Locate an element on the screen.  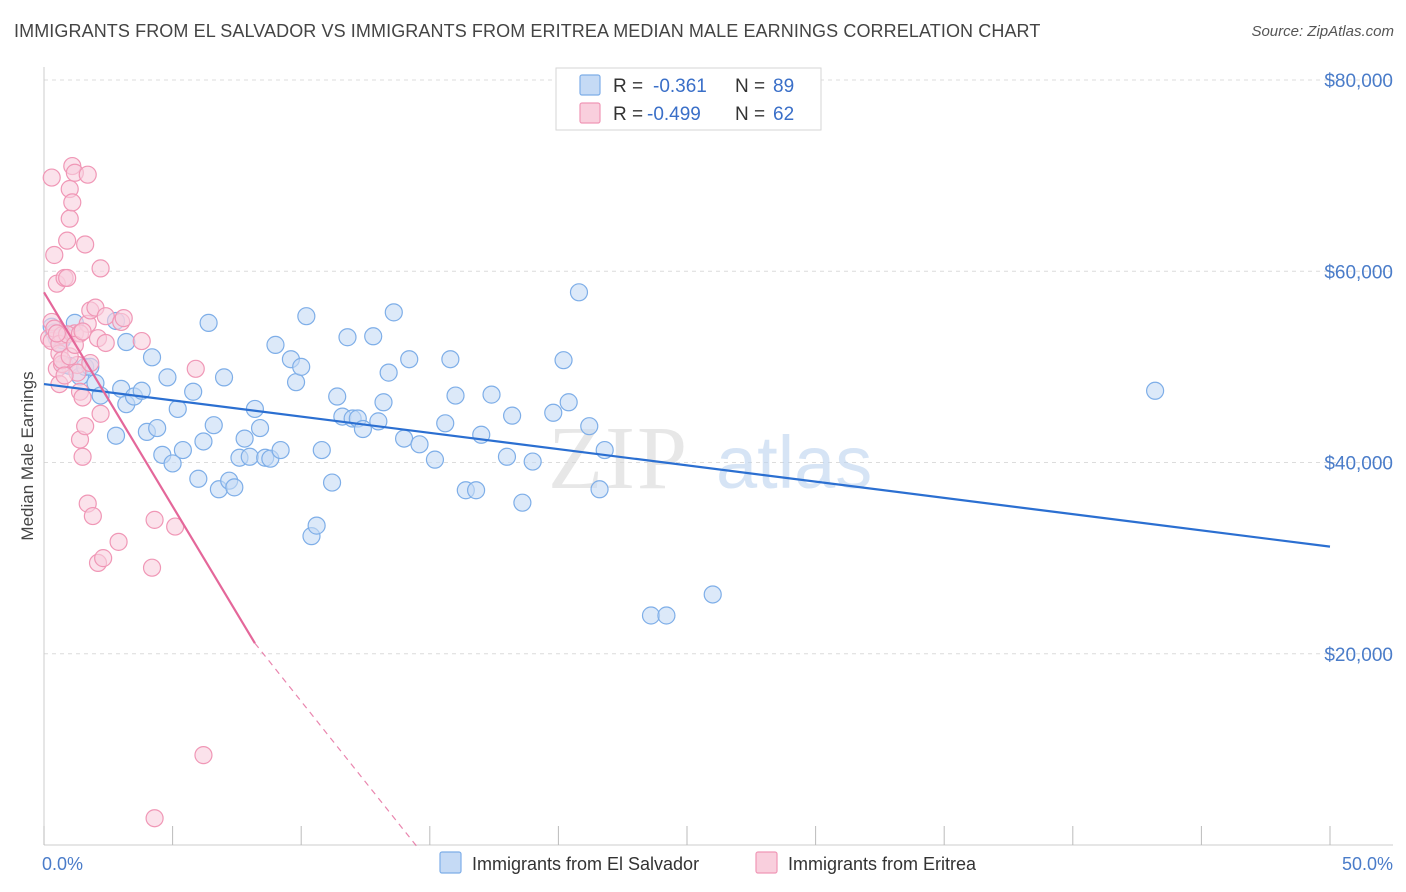
legend-n-value-1: 89 is located at coordinates (783, 86).